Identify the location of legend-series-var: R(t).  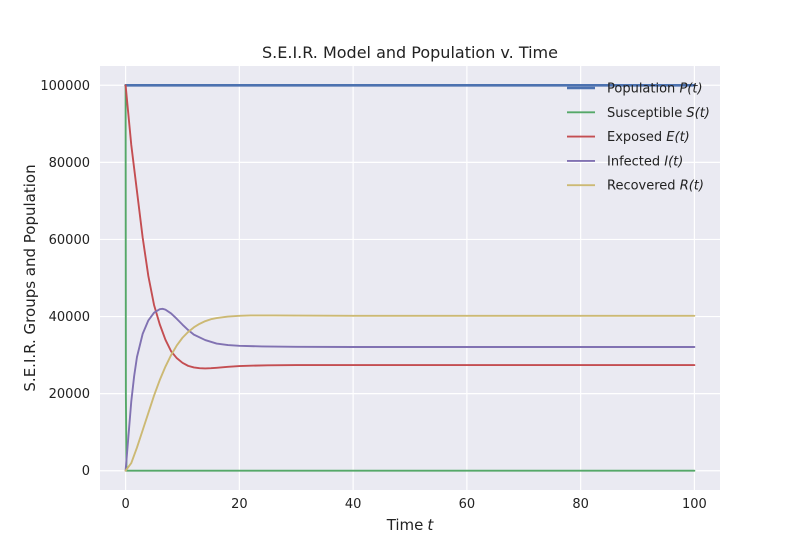
(692, 186).